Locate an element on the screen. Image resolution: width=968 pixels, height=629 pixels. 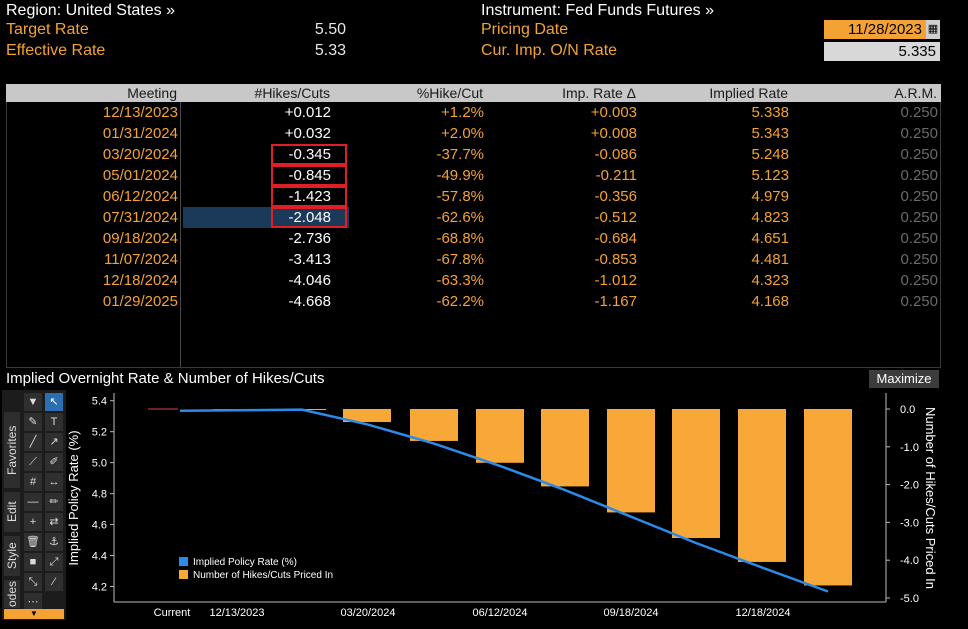
col-implied-rate: Implied Rate is located at coordinates (748, 93).